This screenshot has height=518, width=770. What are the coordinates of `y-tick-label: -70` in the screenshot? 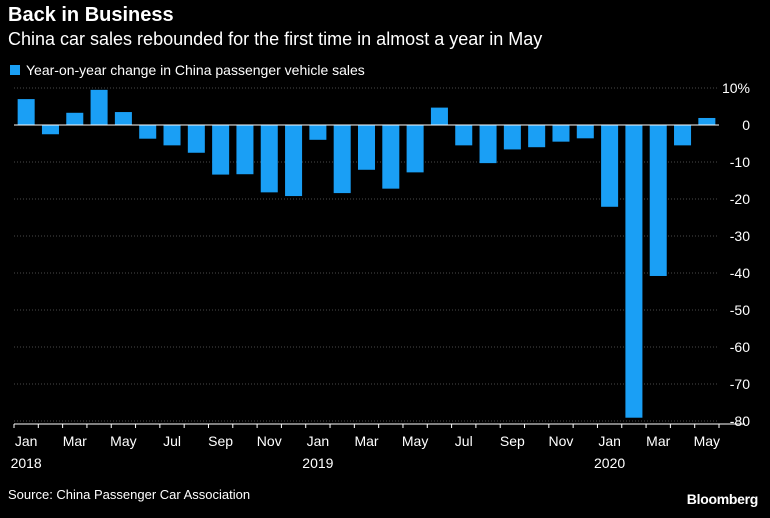 It's located at (740, 384).